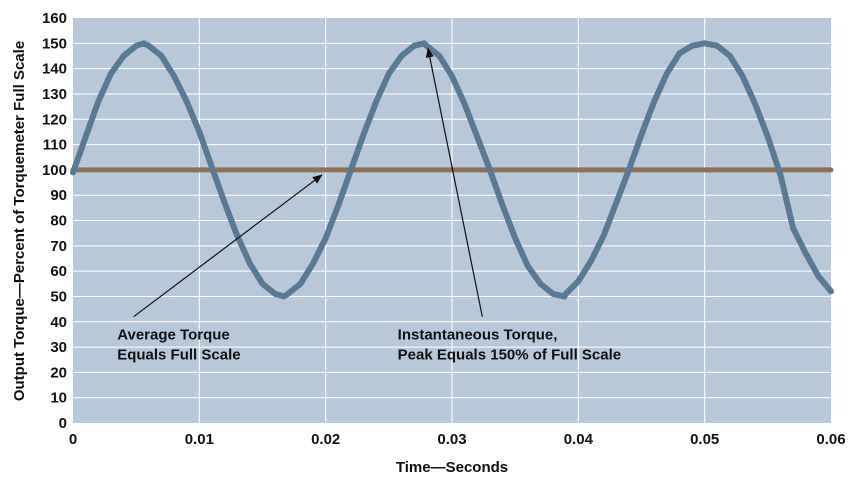 This screenshot has height=481, width=850. I want to click on y-tick-label: 20, so click(58, 372).